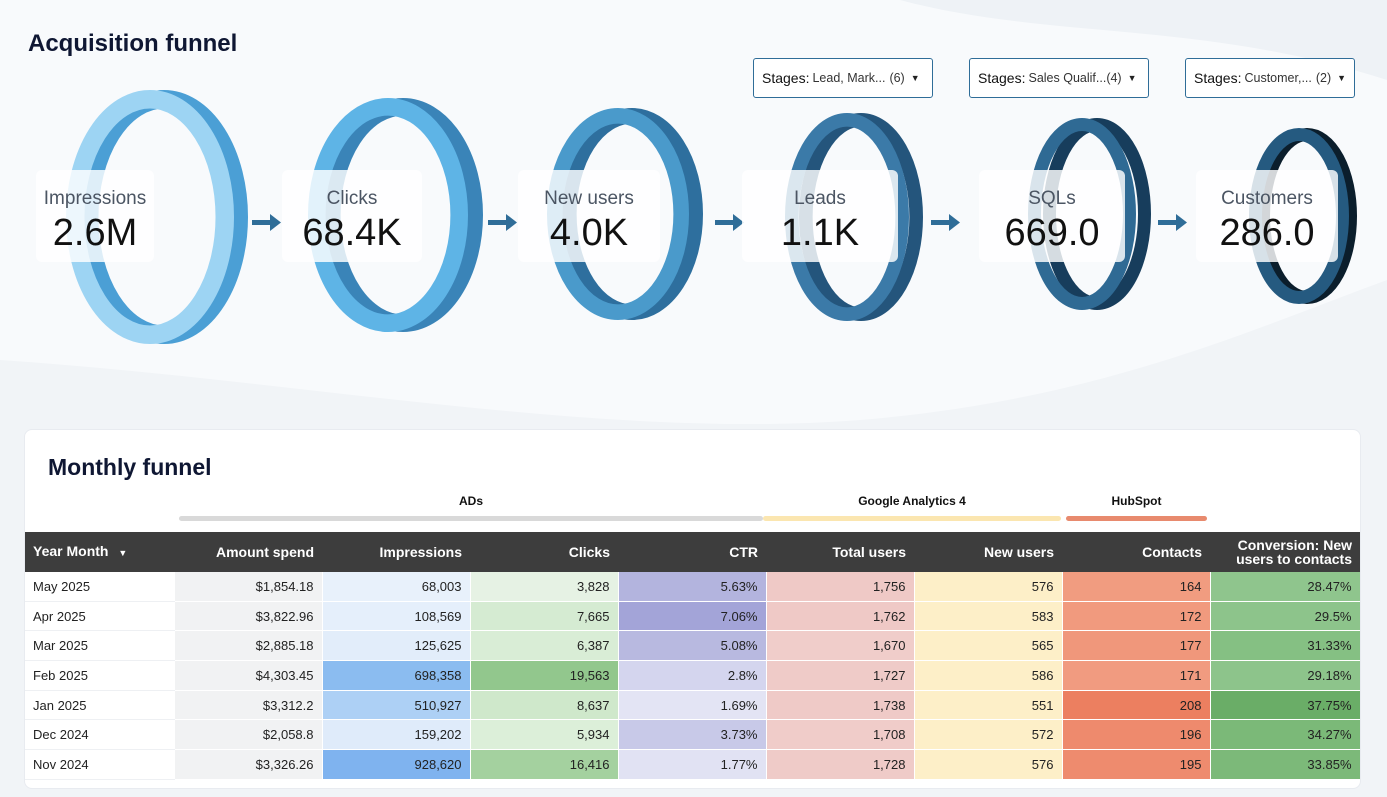 The width and height of the screenshot is (1387, 797). Describe the element at coordinates (544, 552) in the screenshot. I see `col-header-clicks: Clicks` at that location.